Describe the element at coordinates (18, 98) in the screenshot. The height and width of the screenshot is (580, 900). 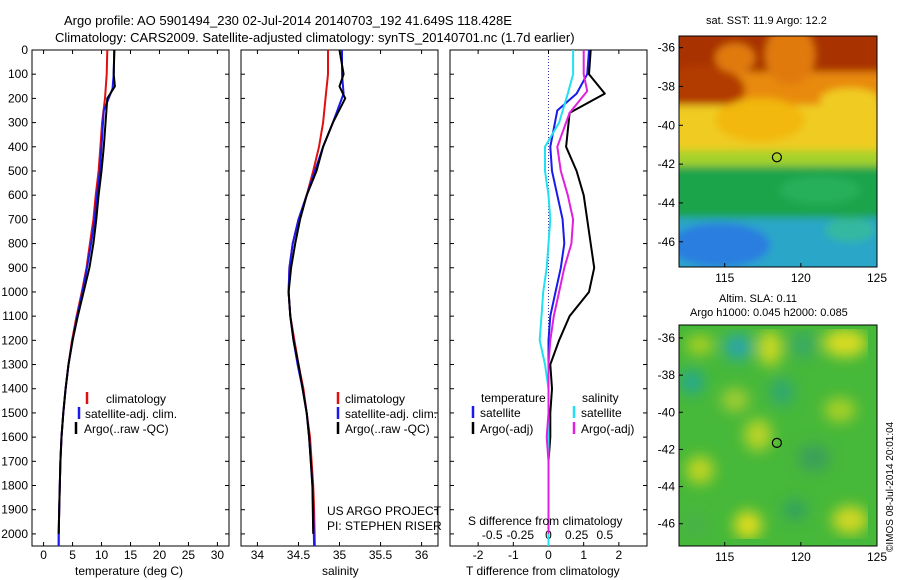
I see `depth-tick-label: 200` at that location.